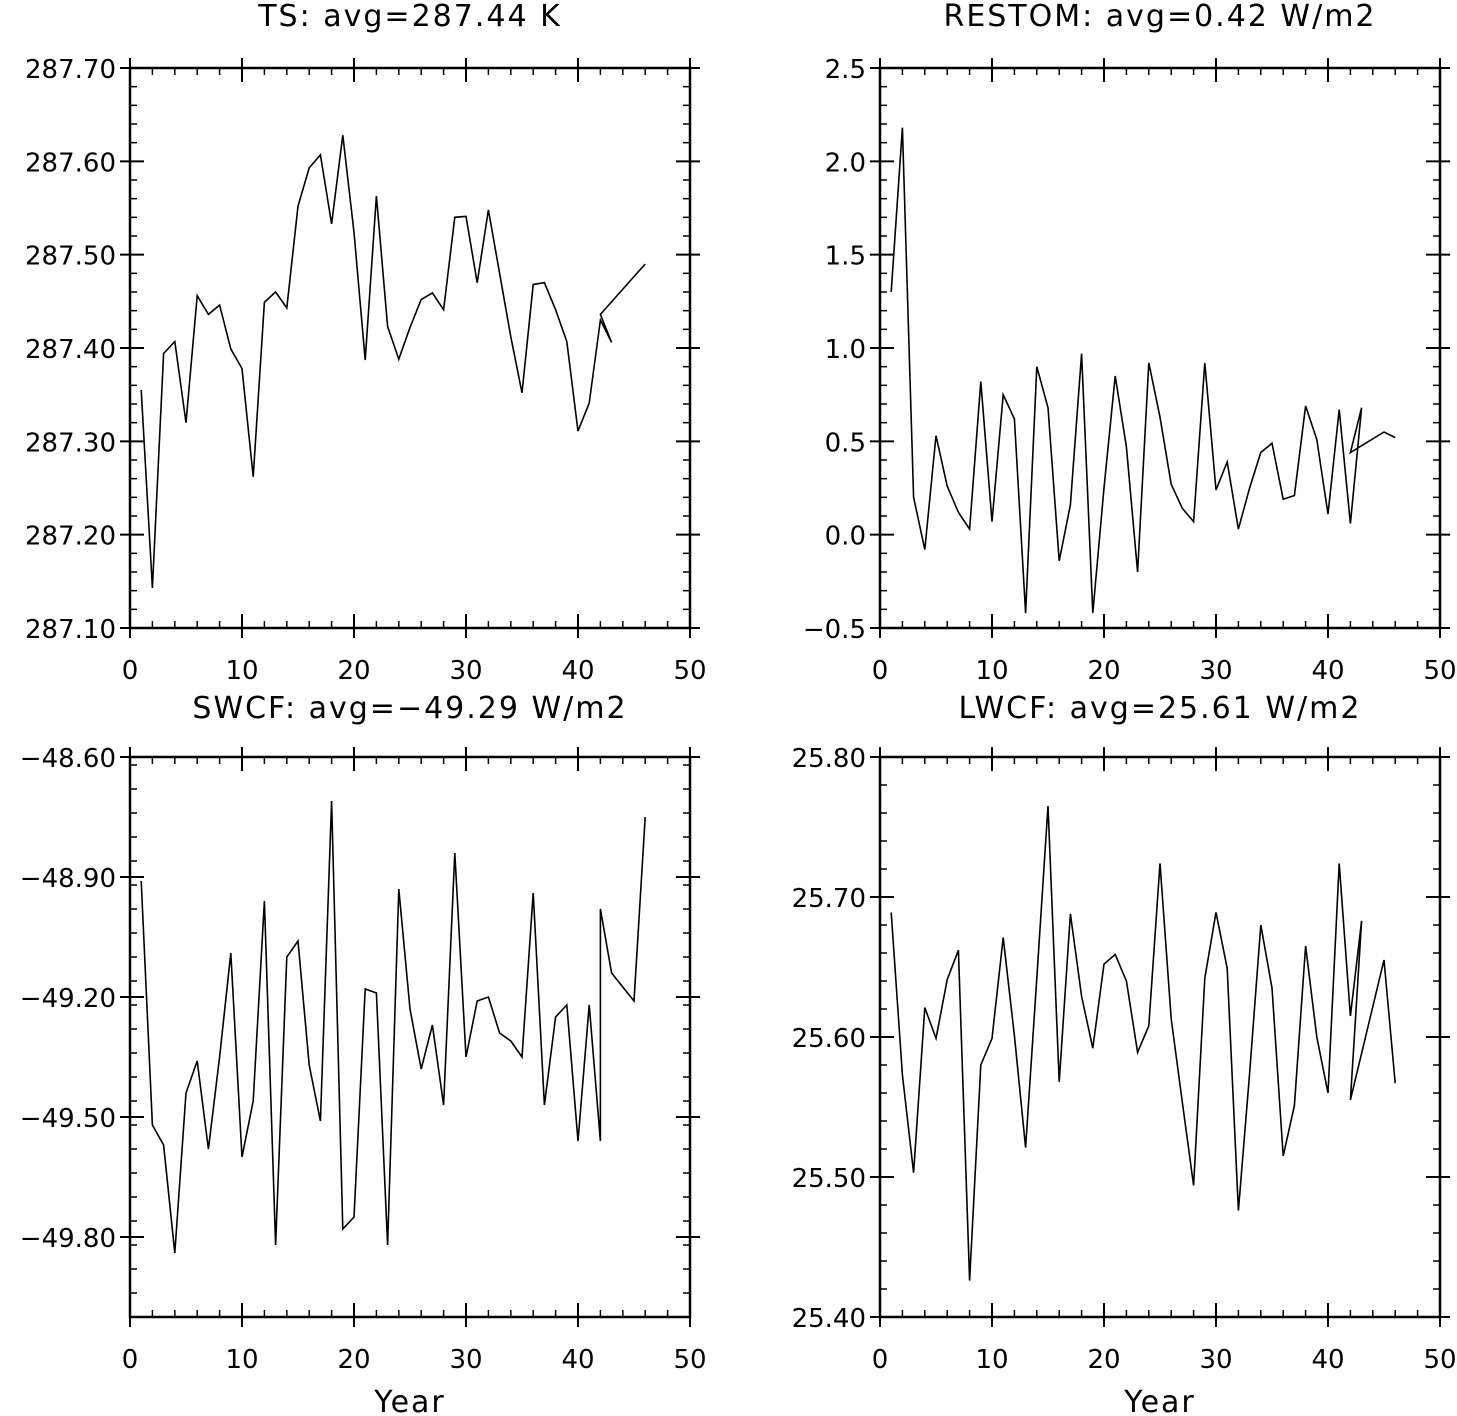 The width and height of the screenshot is (1457, 1416). I want to click on y-tick-label: −49.80, so click(68, 1239).